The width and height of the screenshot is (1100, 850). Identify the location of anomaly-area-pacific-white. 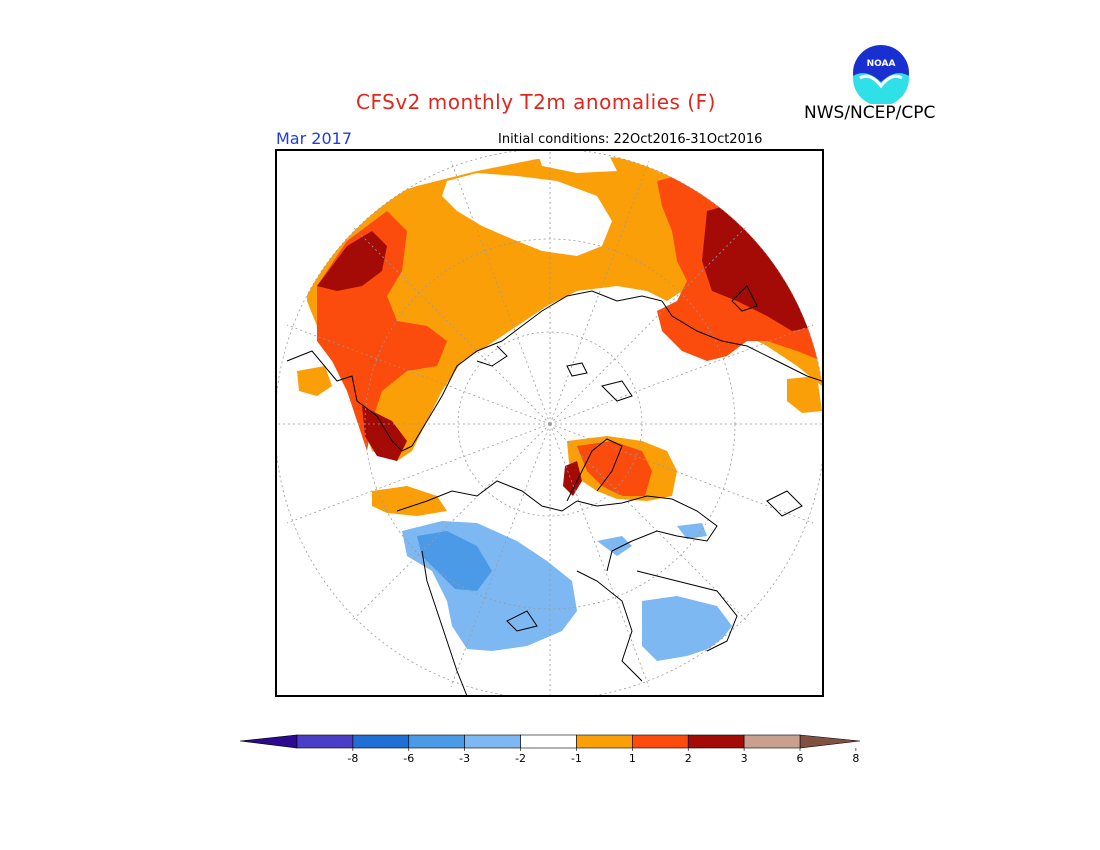
(577, 162).